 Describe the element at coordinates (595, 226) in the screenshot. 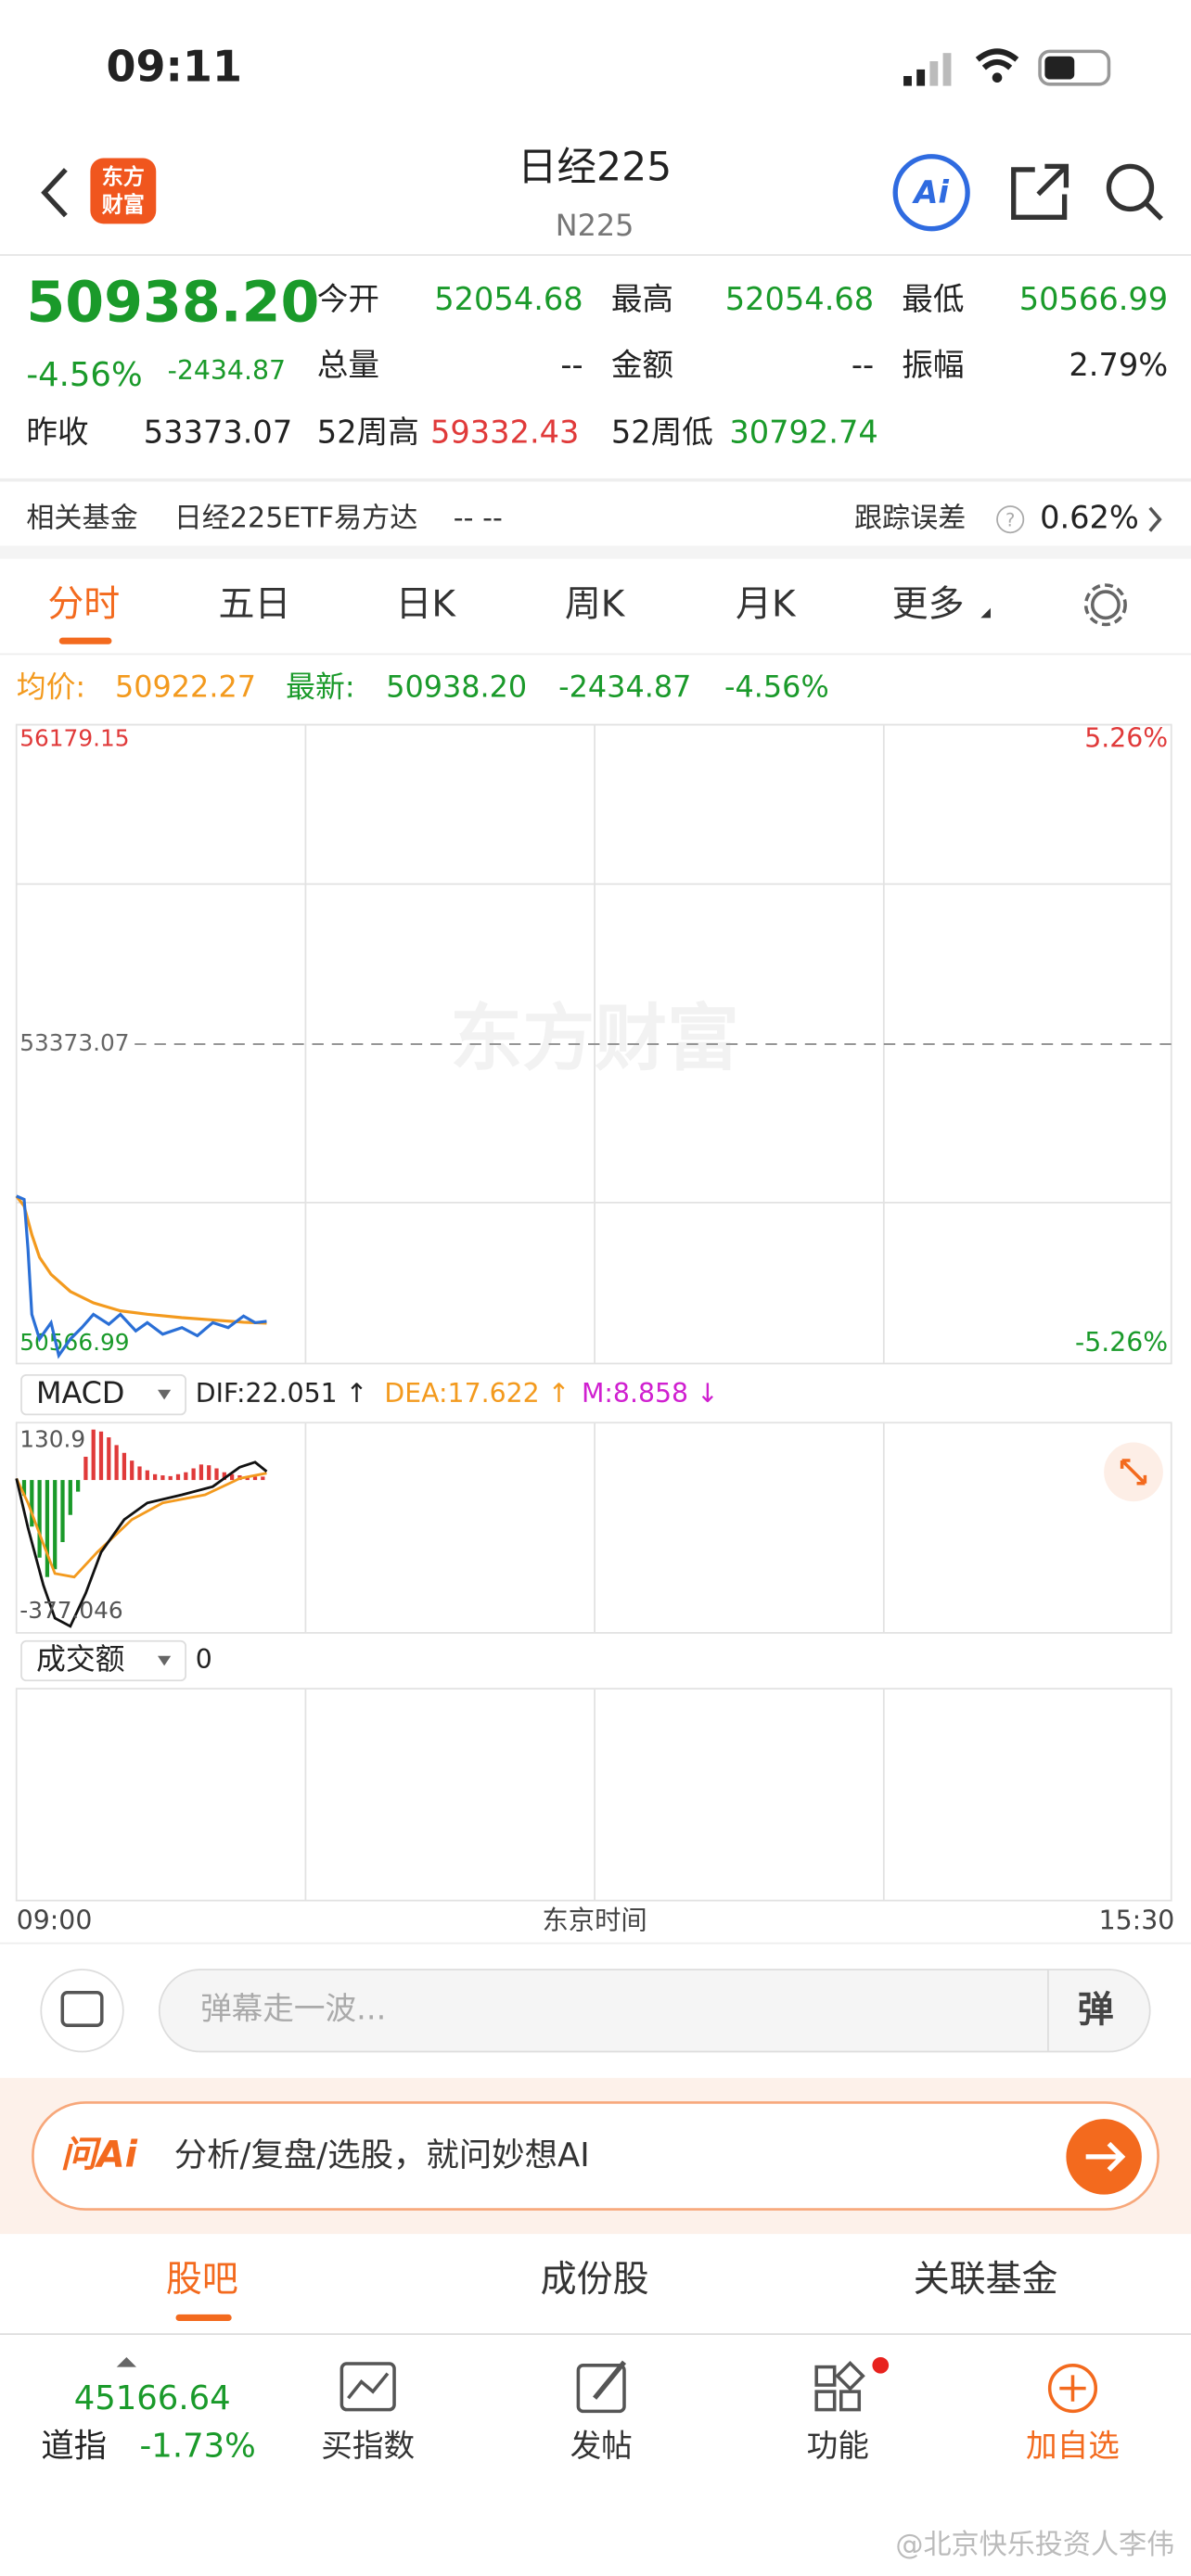

I see `subtitle: N225` at that location.